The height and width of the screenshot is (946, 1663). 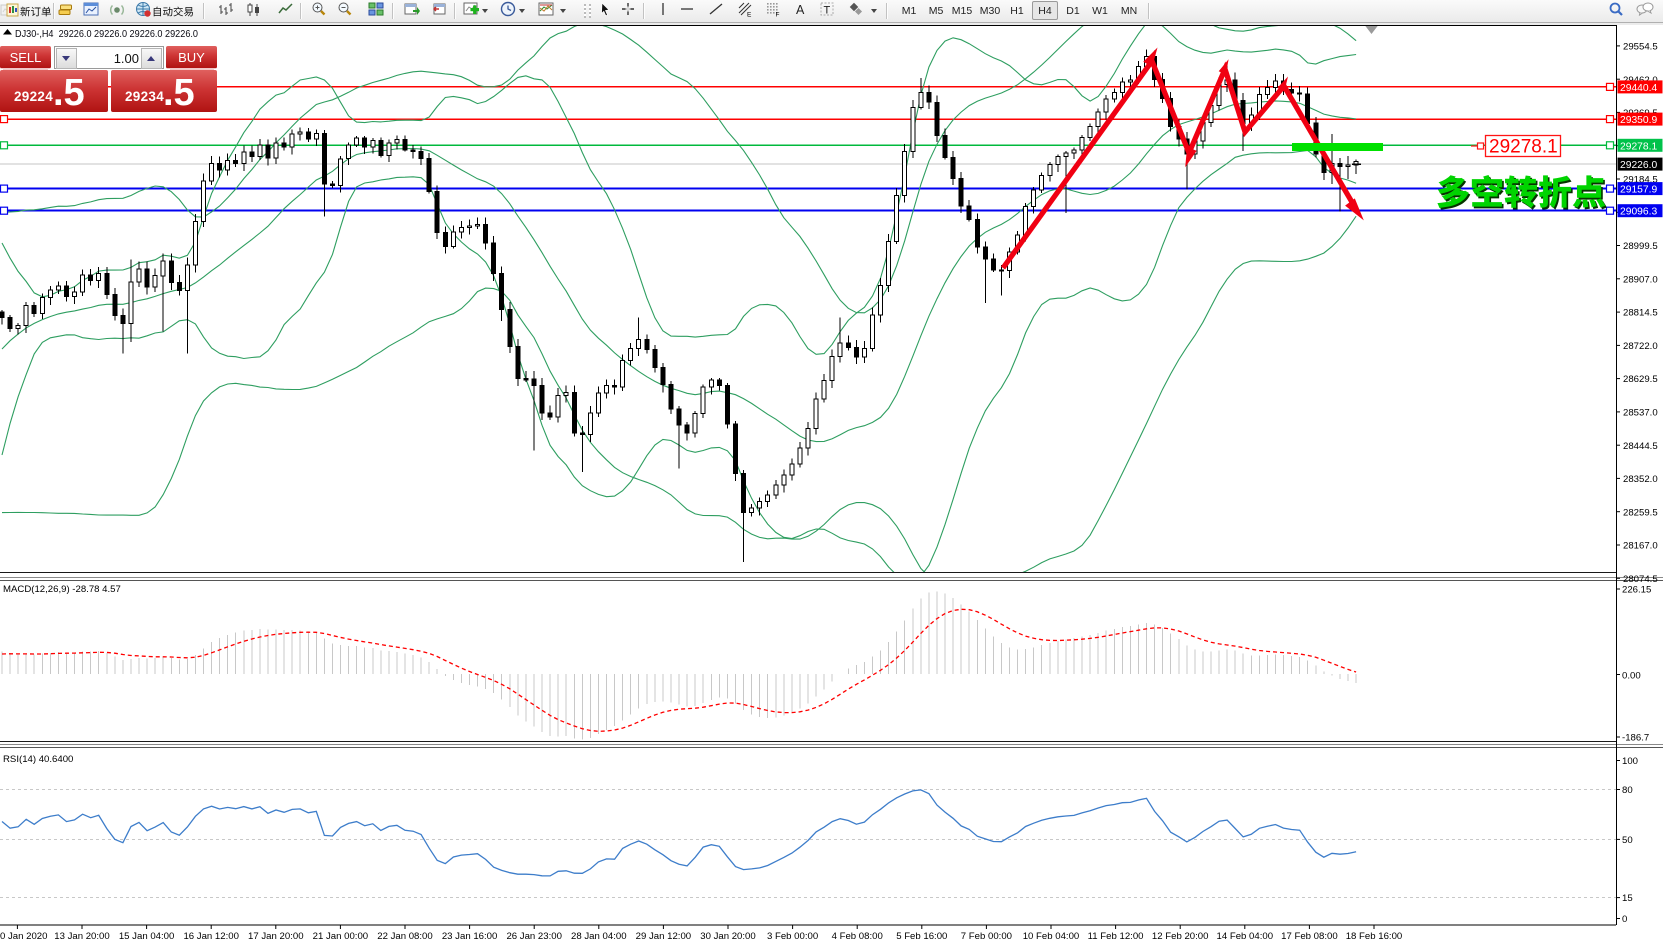 What do you see at coordinates (1640, 246) in the screenshot?
I see `svg-text: 28999.5` at bounding box center [1640, 246].